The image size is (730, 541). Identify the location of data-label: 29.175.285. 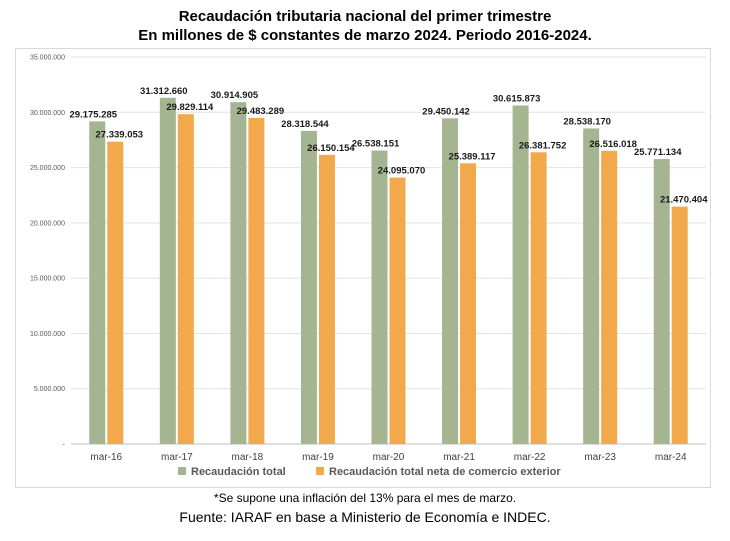
(94, 114).